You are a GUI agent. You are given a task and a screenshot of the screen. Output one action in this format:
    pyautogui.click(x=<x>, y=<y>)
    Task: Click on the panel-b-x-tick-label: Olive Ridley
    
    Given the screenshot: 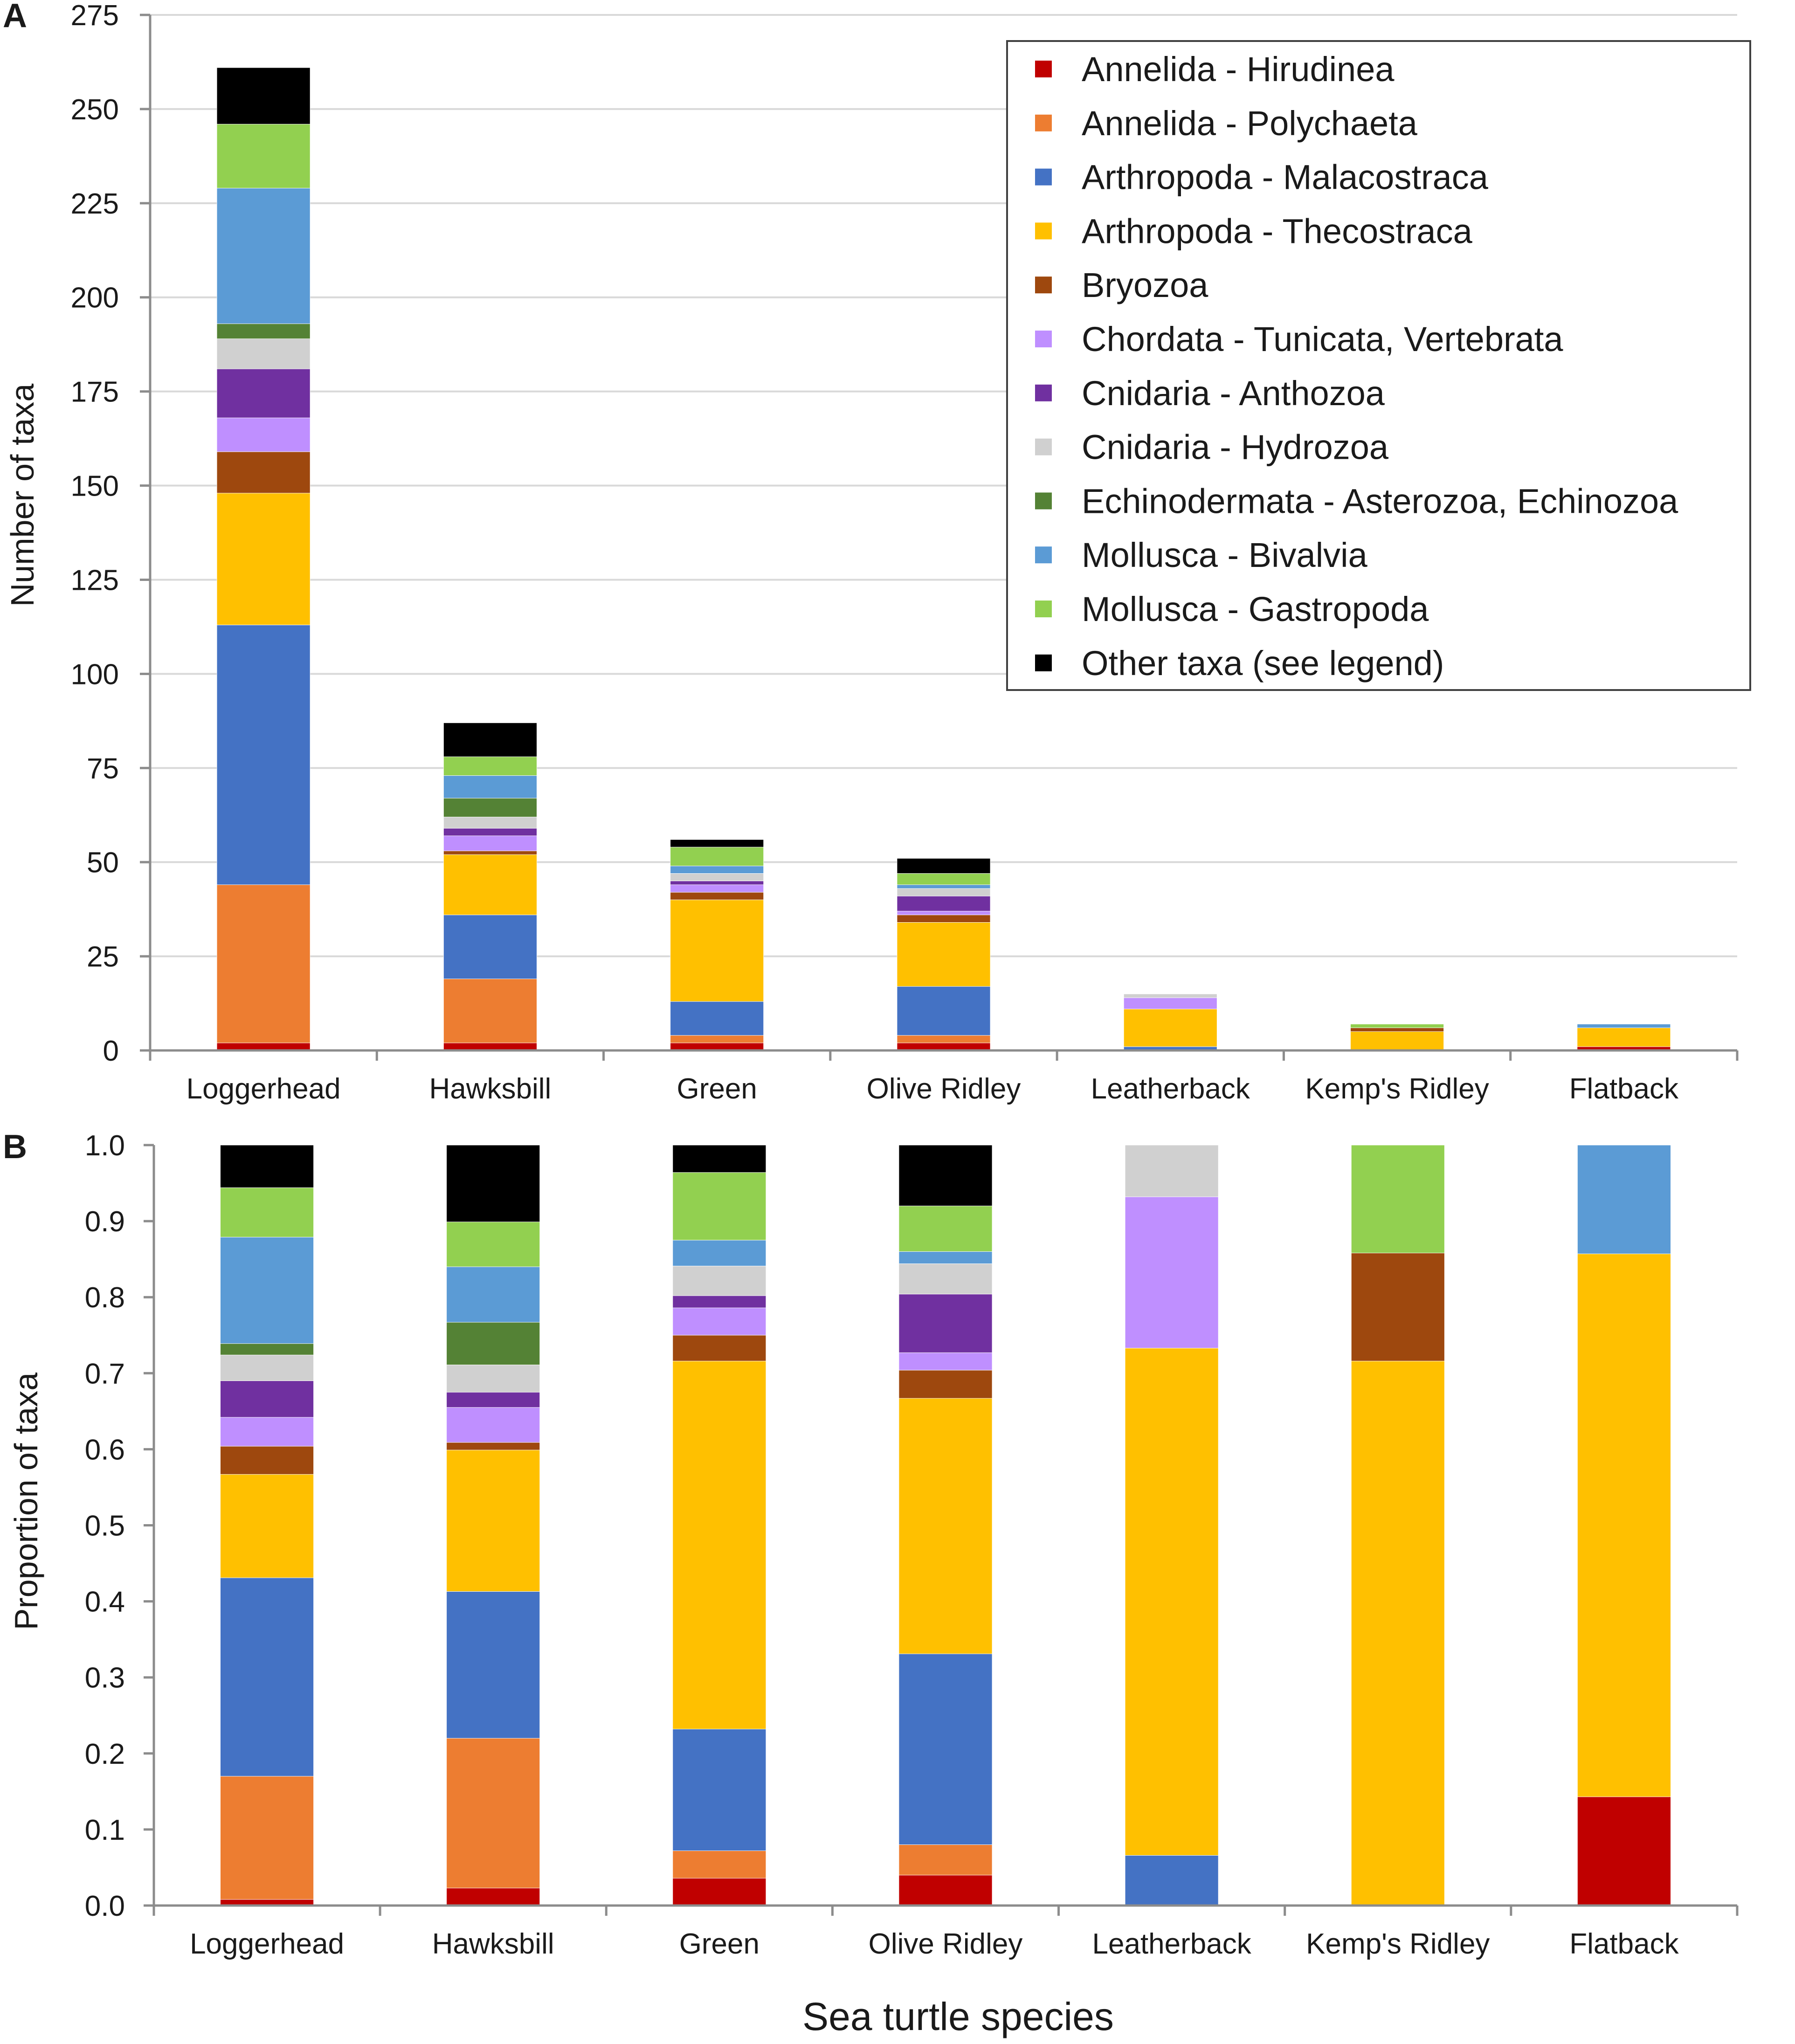 What is the action you would take?
    pyautogui.click(x=946, y=1944)
    